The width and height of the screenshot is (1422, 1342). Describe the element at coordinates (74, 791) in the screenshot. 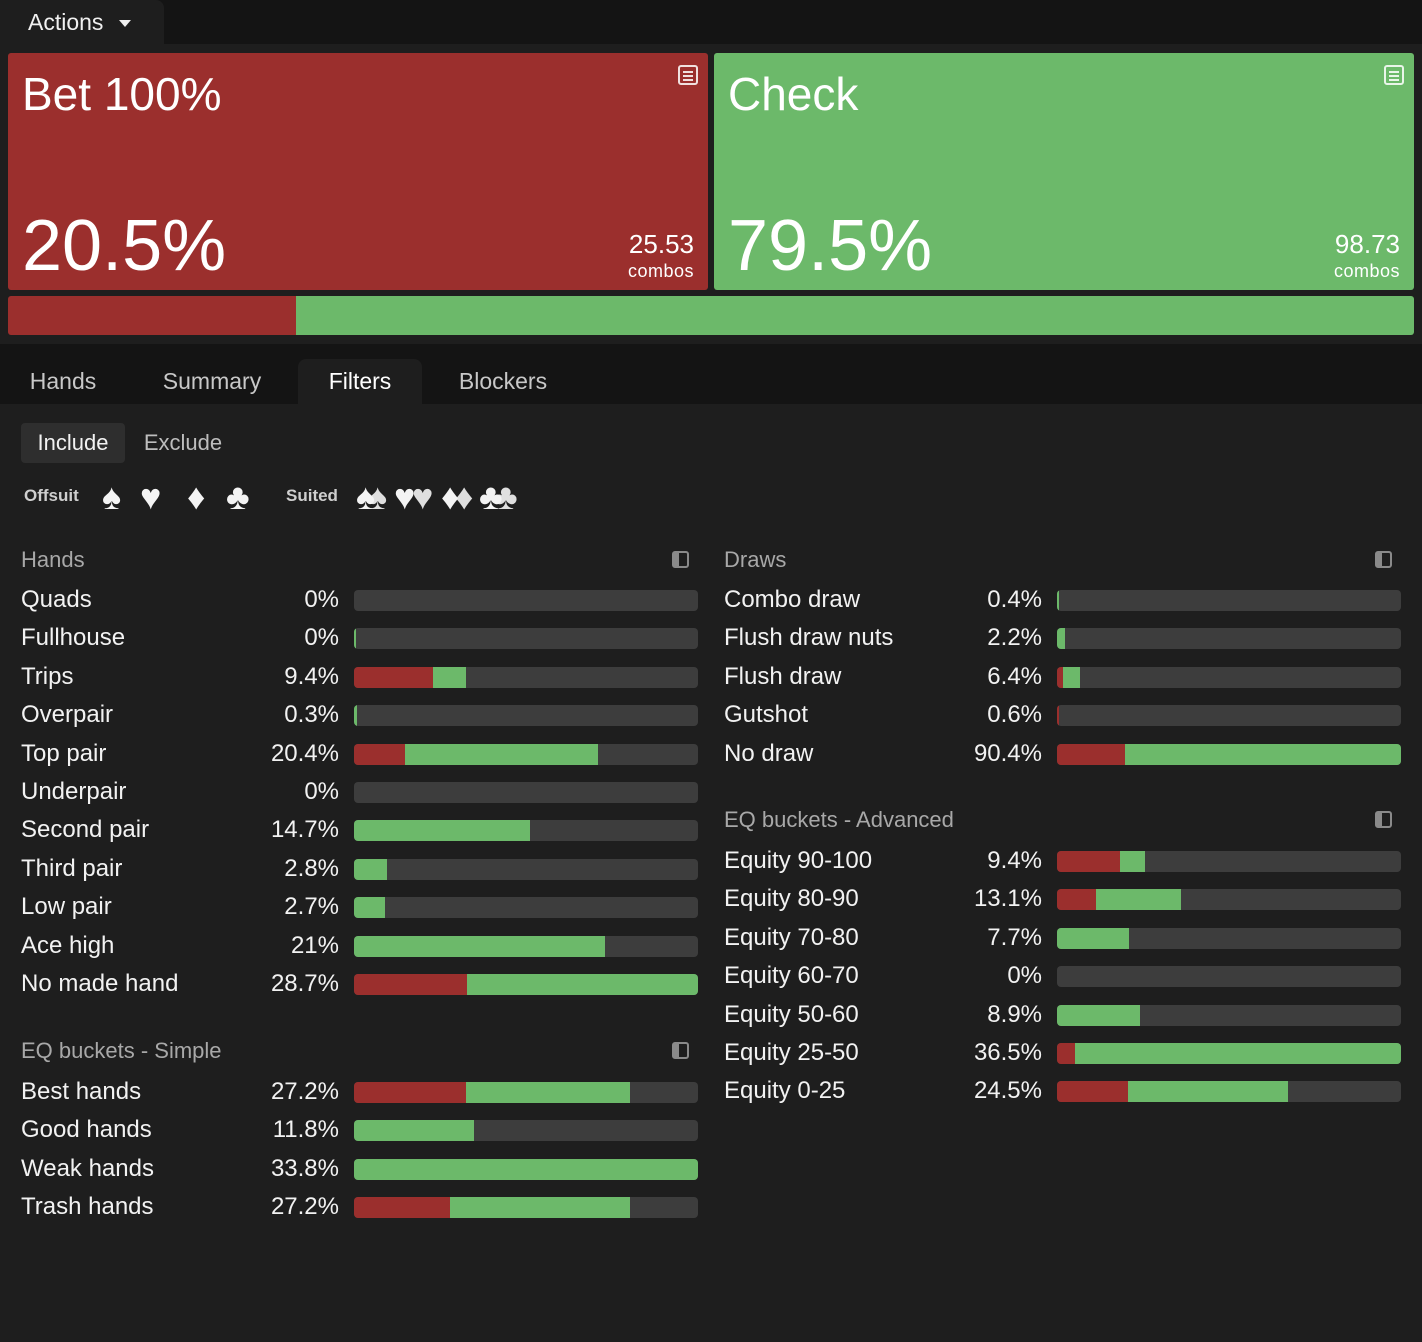

I see `filter-row-label: Underpair` at that location.